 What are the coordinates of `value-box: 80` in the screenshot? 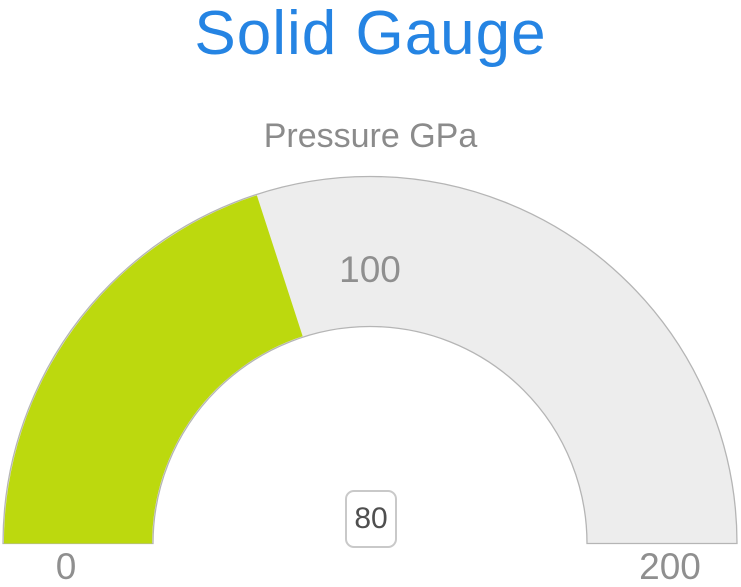 It's located at (371, 519).